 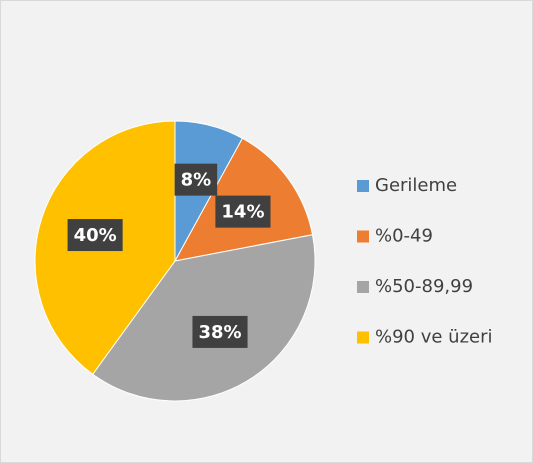 I want to click on data-label: 8%, so click(x=196, y=180).